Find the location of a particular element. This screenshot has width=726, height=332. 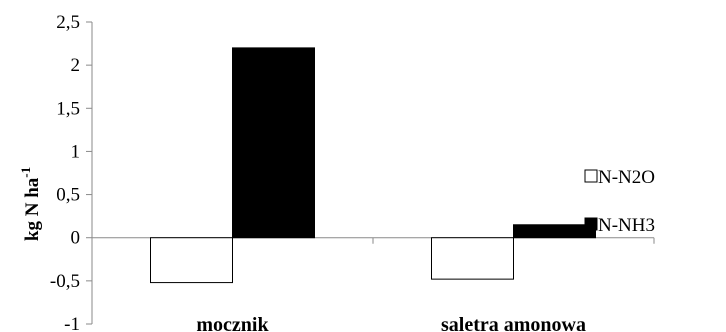

y-tick-label: 1,5 is located at coordinates (68, 108).